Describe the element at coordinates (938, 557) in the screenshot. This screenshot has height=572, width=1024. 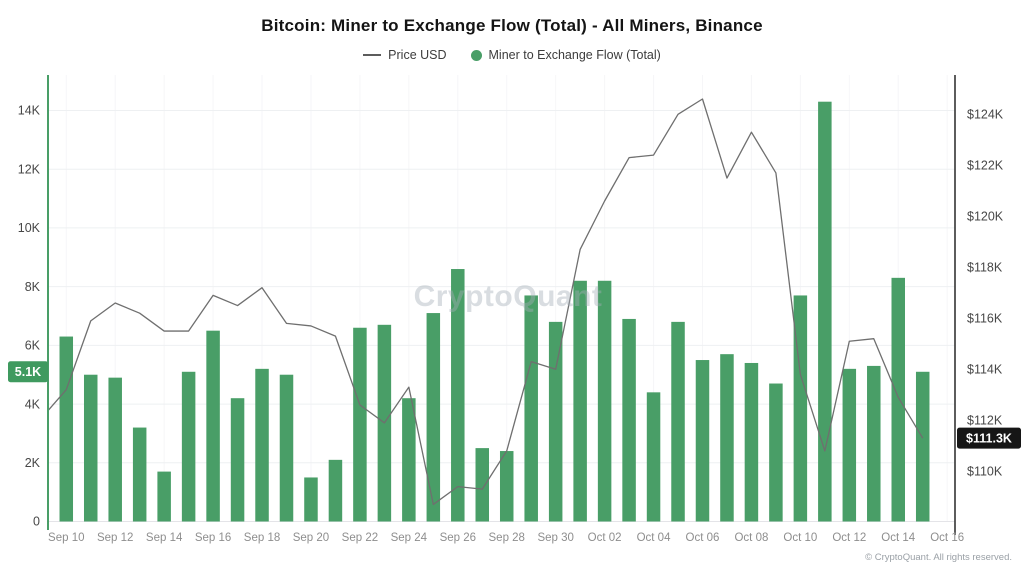
I see `copyright-notice: © CryptoQuant. All rights reserved.` at that location.